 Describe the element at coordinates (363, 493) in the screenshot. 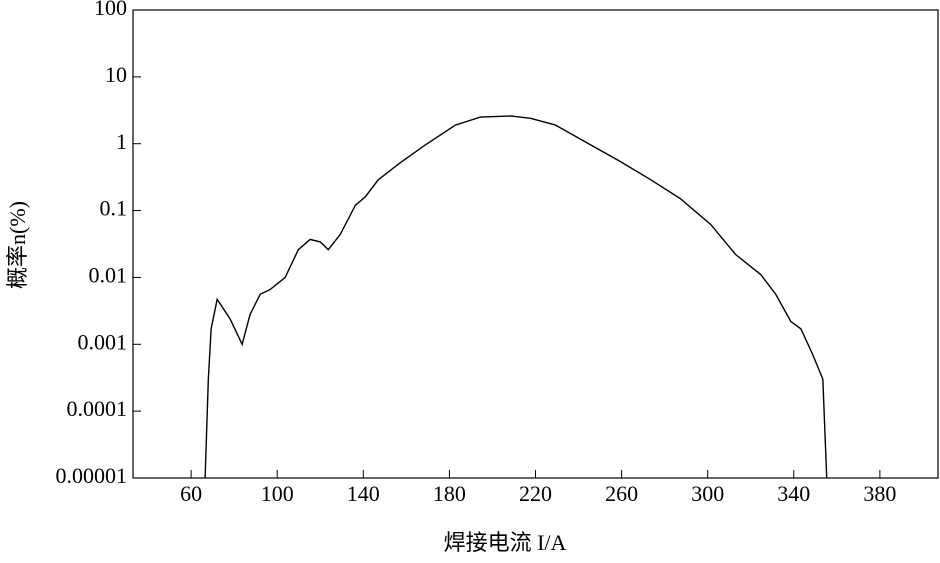

I see `x-tick-label: 140` at that location.